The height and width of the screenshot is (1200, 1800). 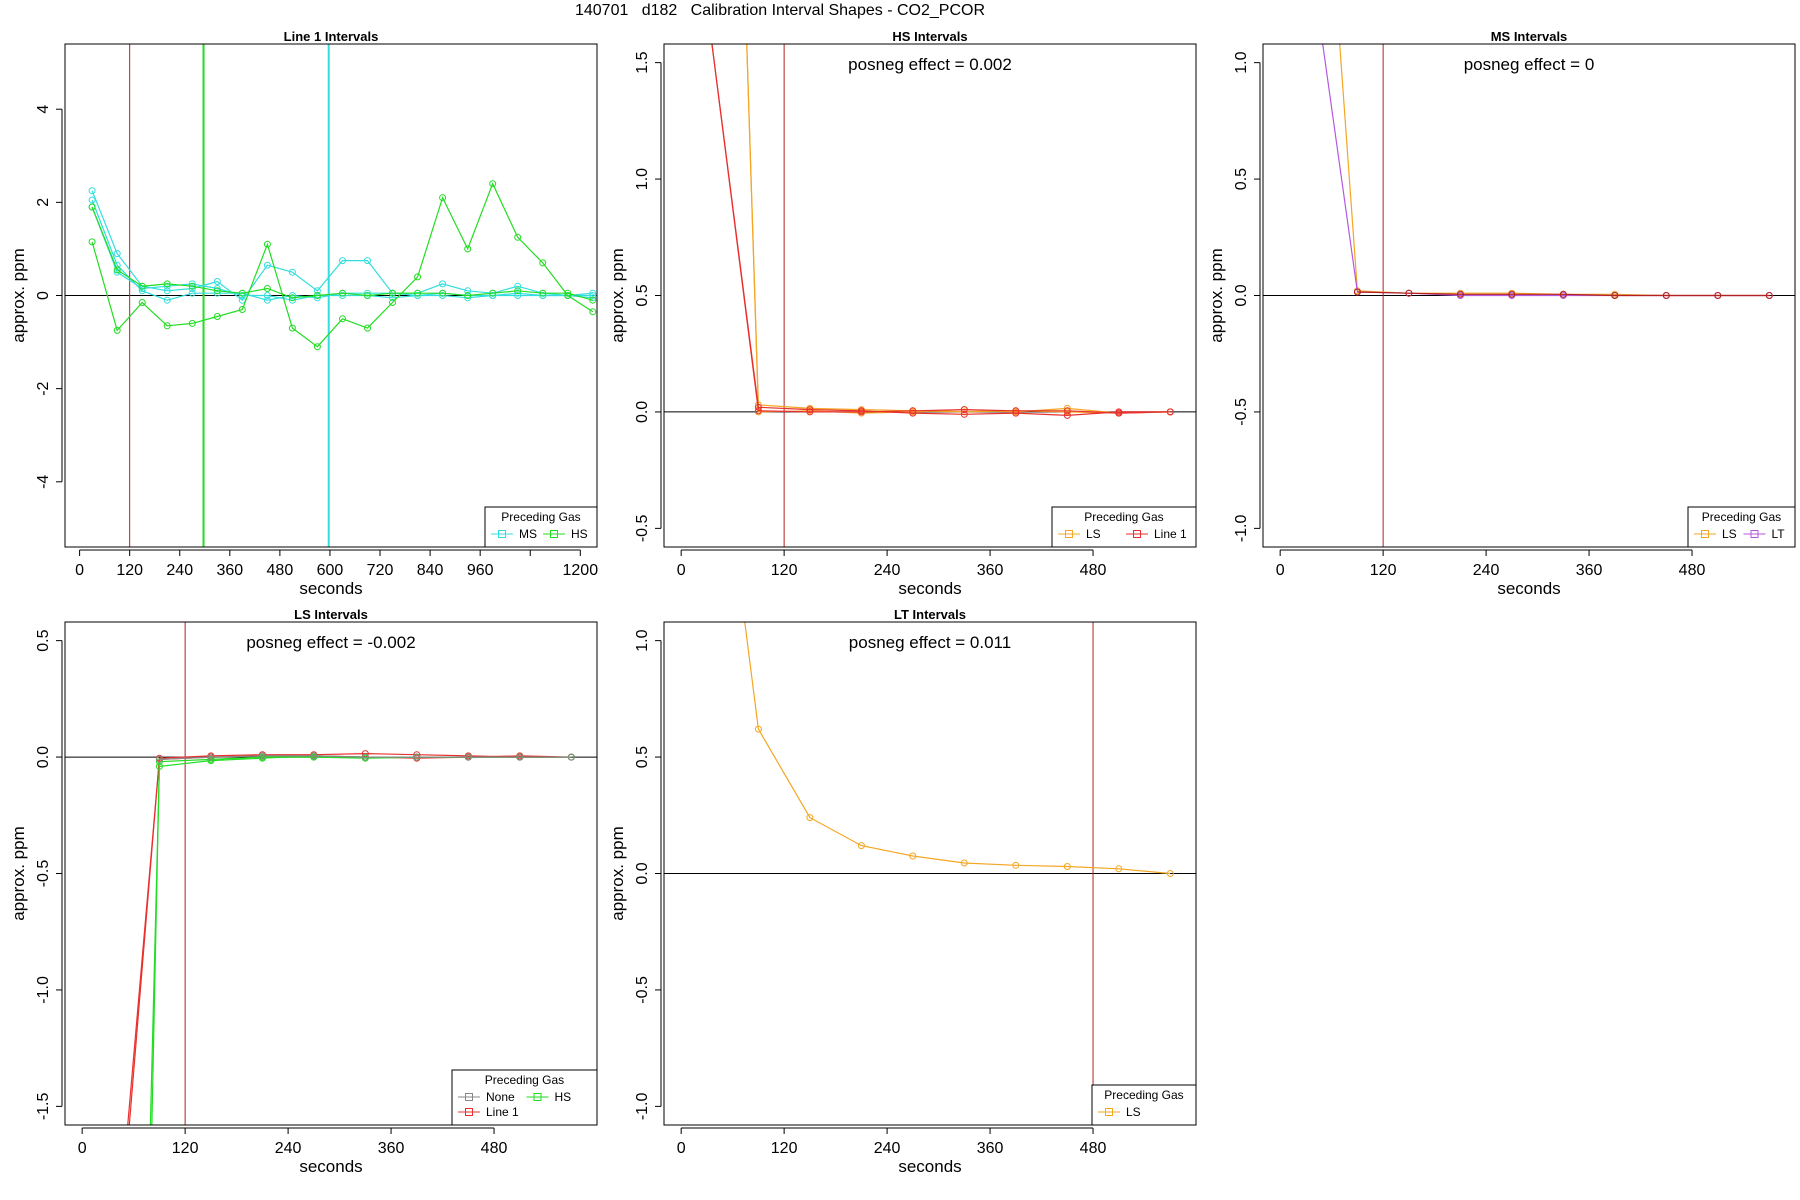 What do you see at coordinates (331, 36) in the screenshot?
I see `panel-title: Line 1 Intervals` at bounding box center [331, 36].